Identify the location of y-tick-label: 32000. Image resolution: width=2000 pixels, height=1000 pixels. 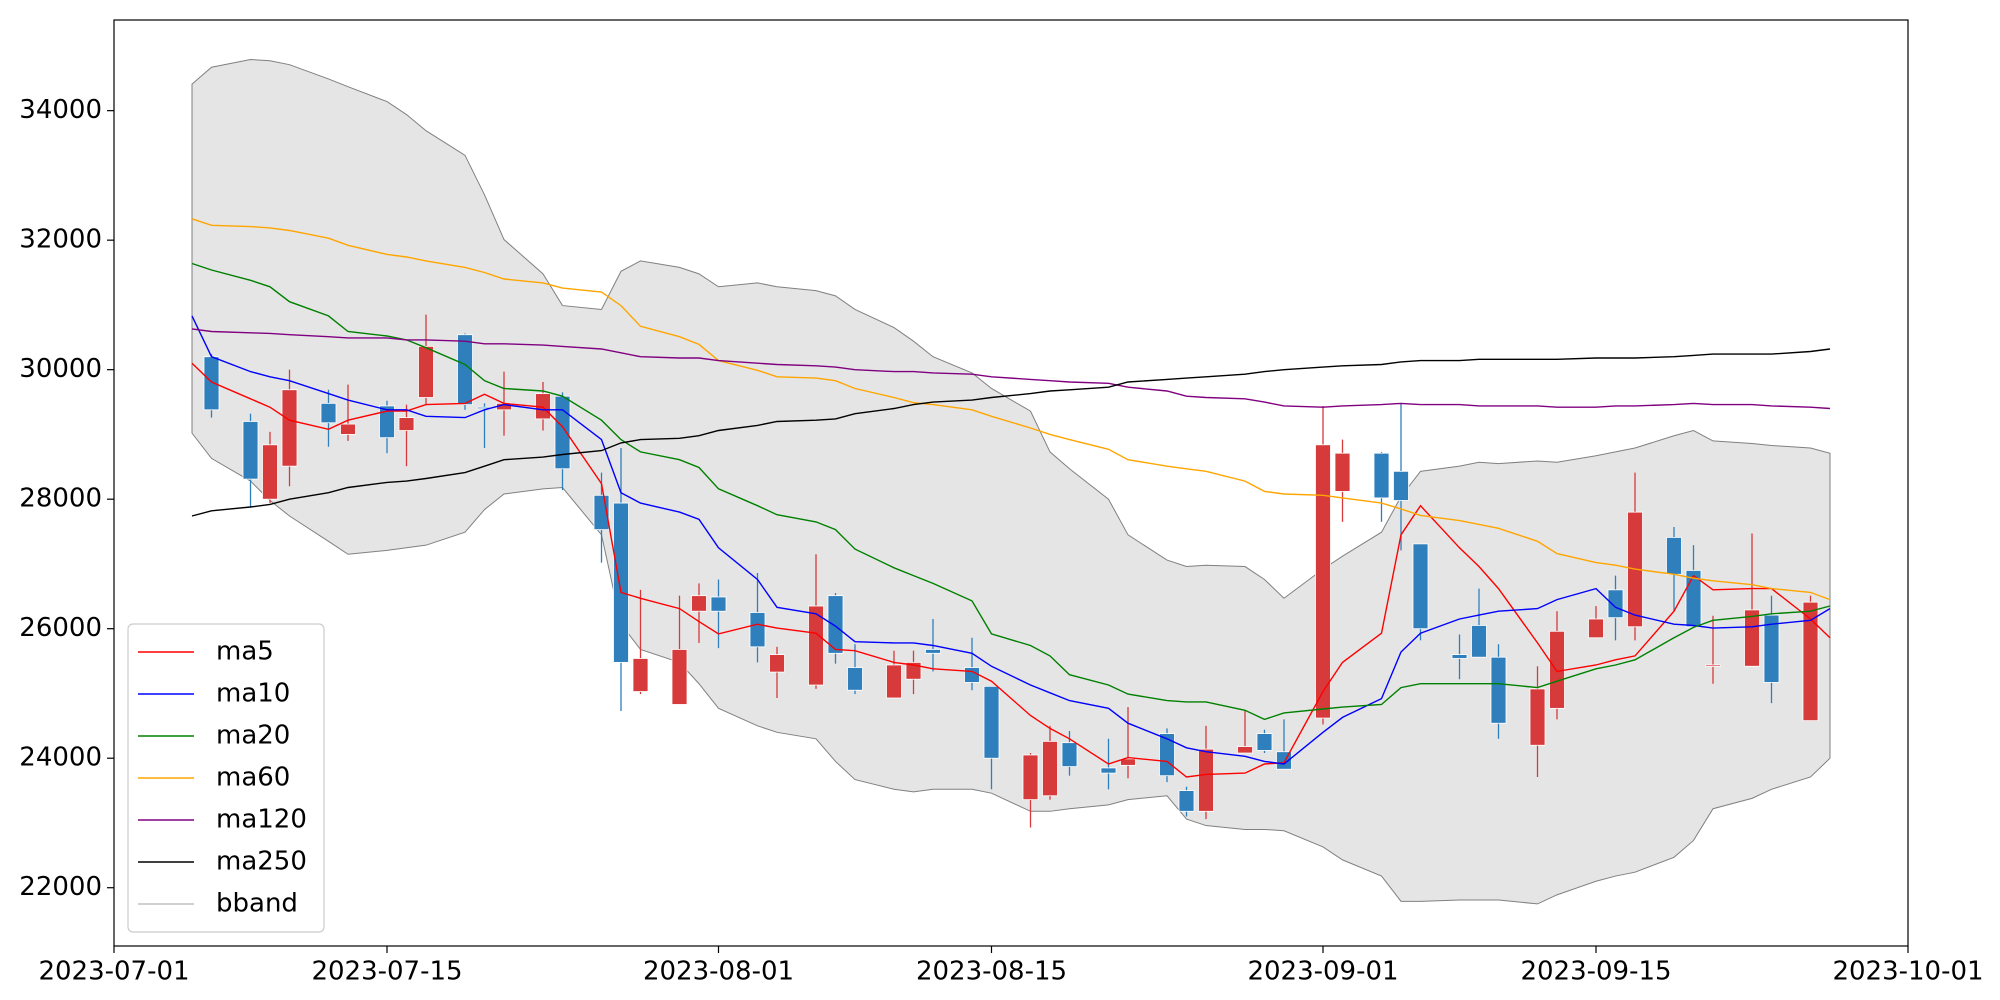
(60, 240).